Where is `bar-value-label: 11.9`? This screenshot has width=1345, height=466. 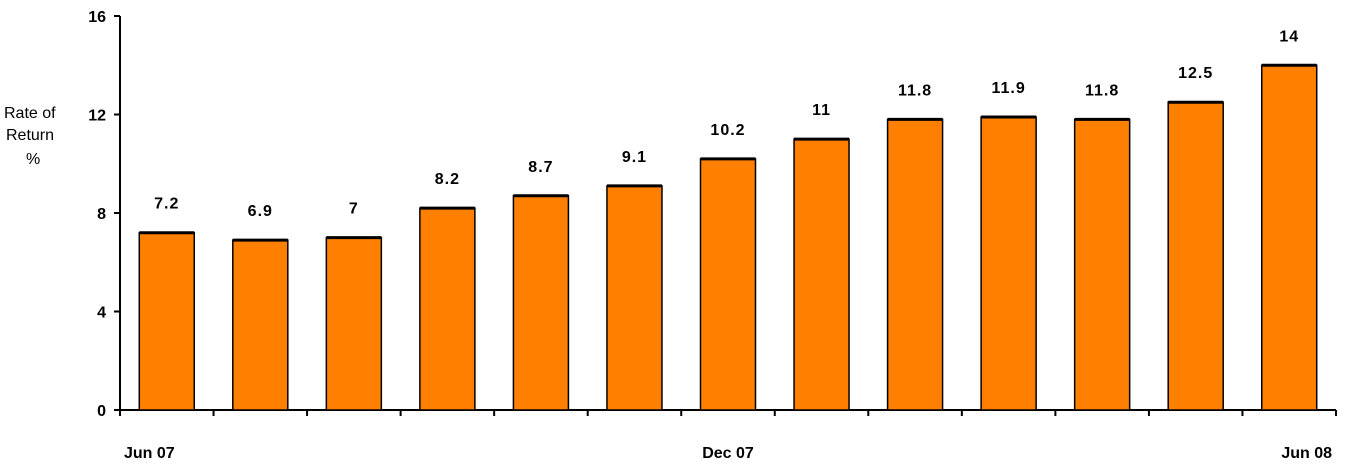 bar-value-label: 11.9 is located at coordinates (1008, 88).